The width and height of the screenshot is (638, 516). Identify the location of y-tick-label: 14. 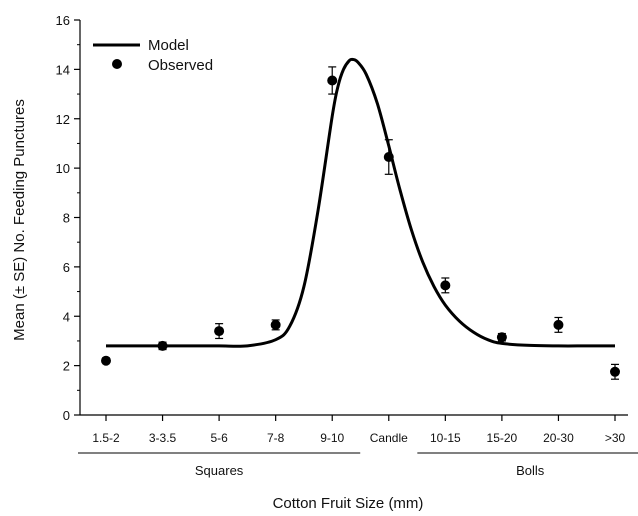
(63, 69).